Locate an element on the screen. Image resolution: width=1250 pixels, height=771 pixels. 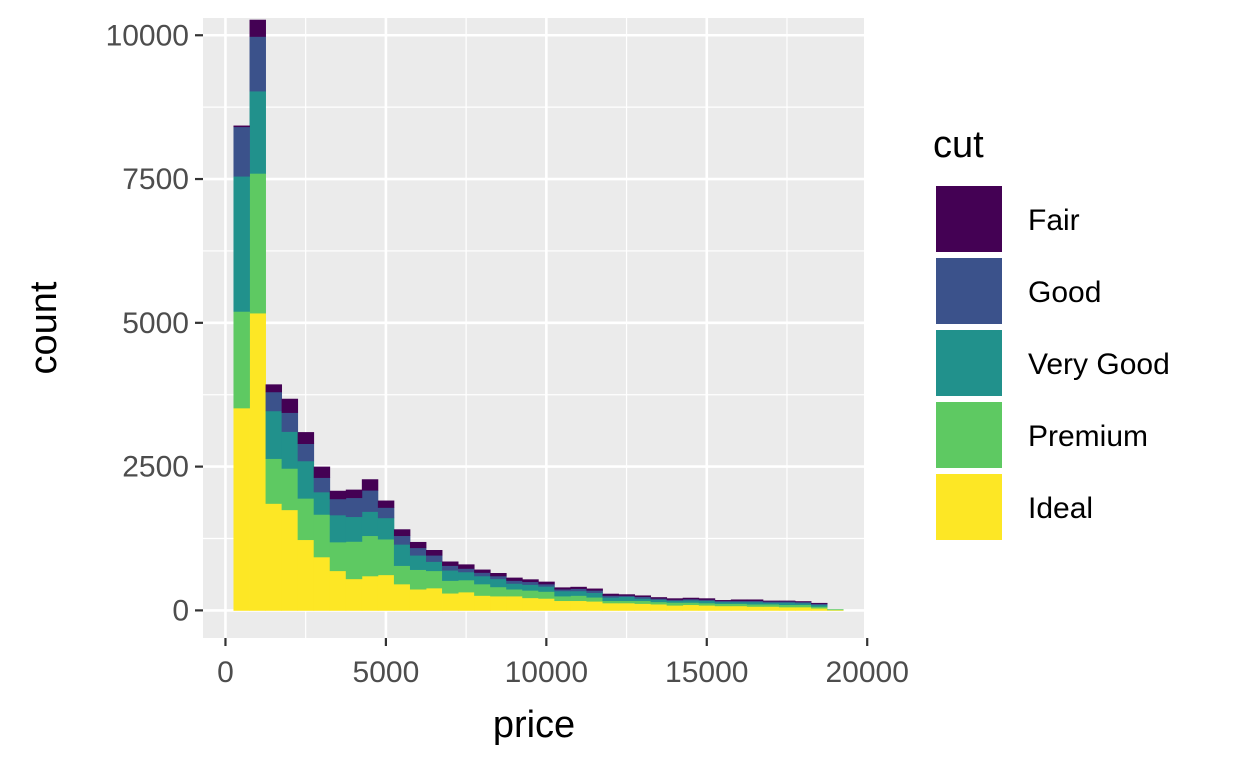
legend-label: Ideal is located at coordinates (1060, 508).